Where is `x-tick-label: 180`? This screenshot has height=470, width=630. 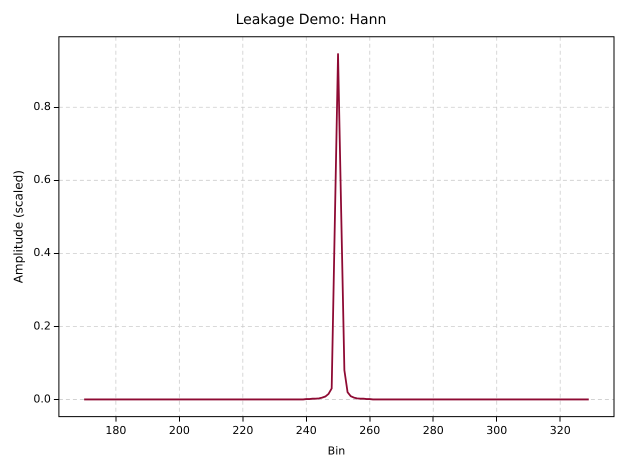
x-tick-label: 180 is located at coordinates (115, 431).